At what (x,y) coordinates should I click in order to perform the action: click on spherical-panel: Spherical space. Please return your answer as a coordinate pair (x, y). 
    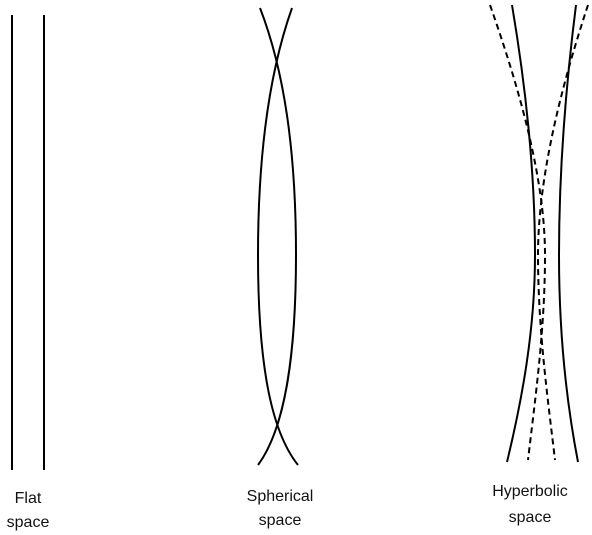
    Looking at the image, I should click on (280, 268).